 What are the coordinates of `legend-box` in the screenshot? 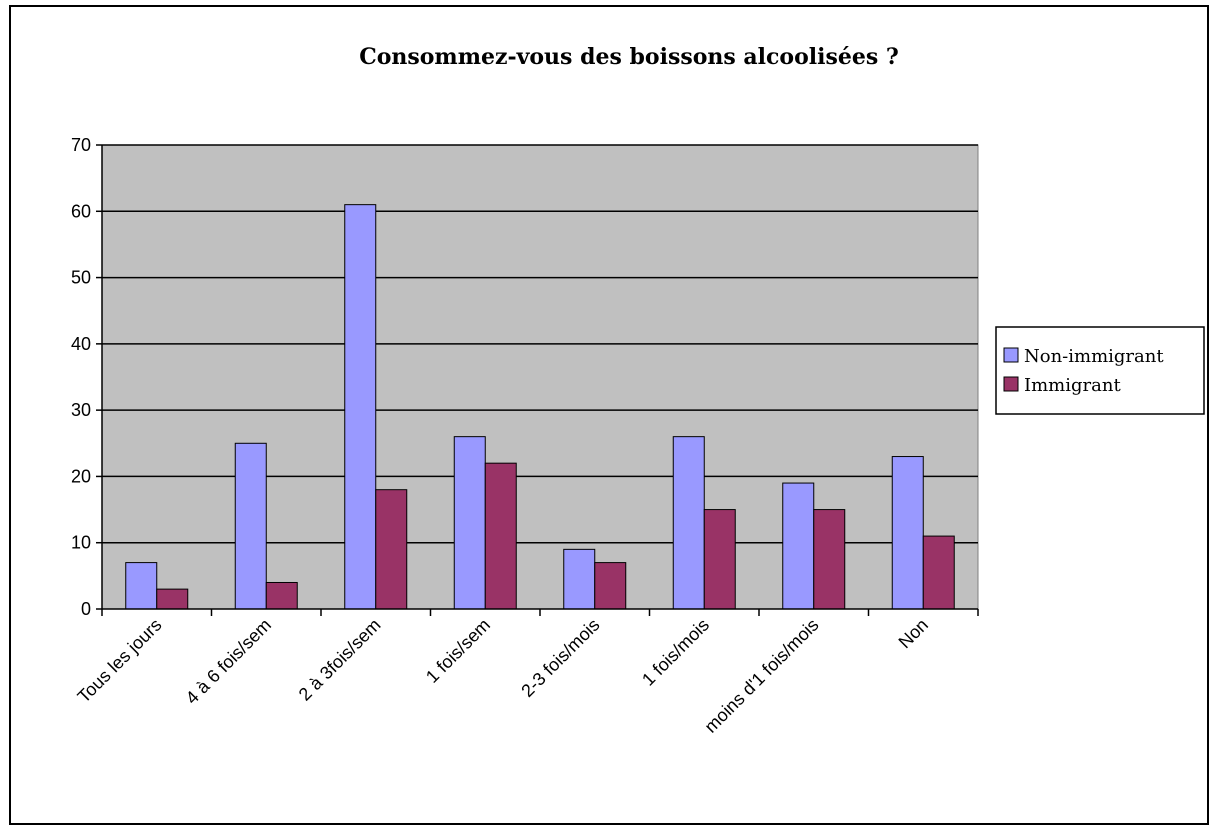 It's located at (1100, 370).